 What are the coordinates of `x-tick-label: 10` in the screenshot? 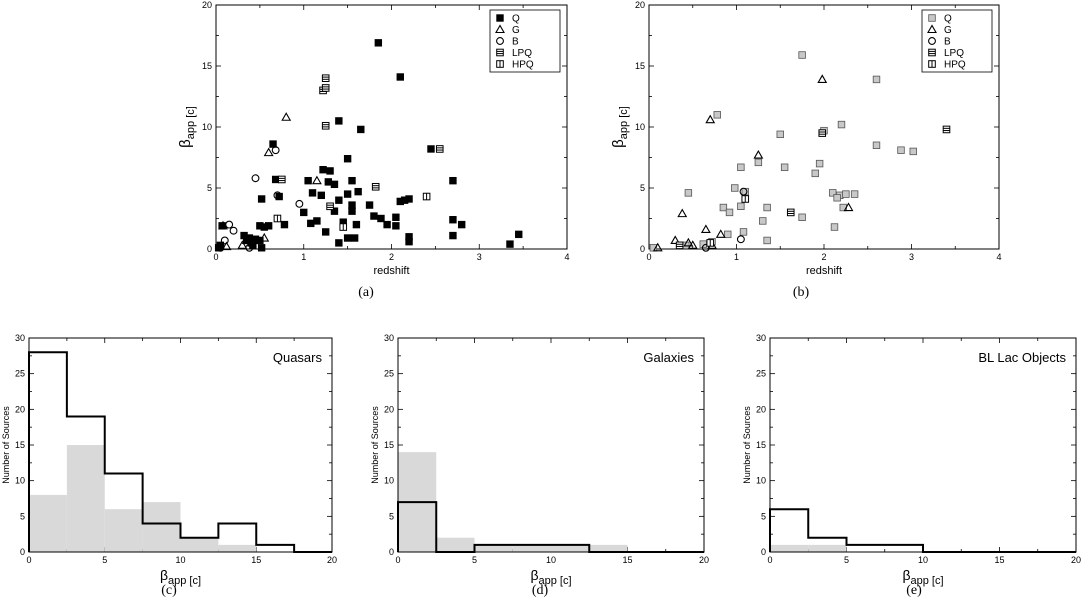 It's located at (180, 560).